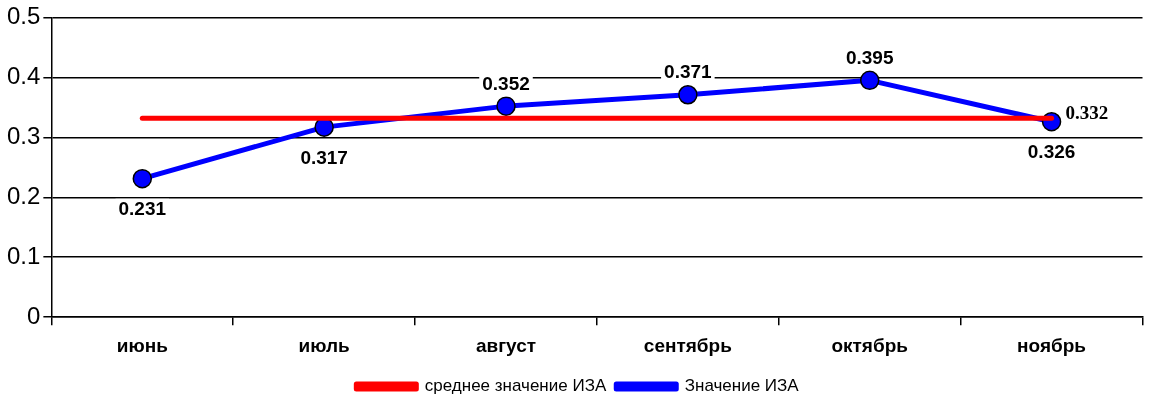 Image resolution: width=1153 pixels, height=405 pixels. Describe the element at coordinates (506, 345) in the screenshot. I see `x-tick-label: август` at that location.